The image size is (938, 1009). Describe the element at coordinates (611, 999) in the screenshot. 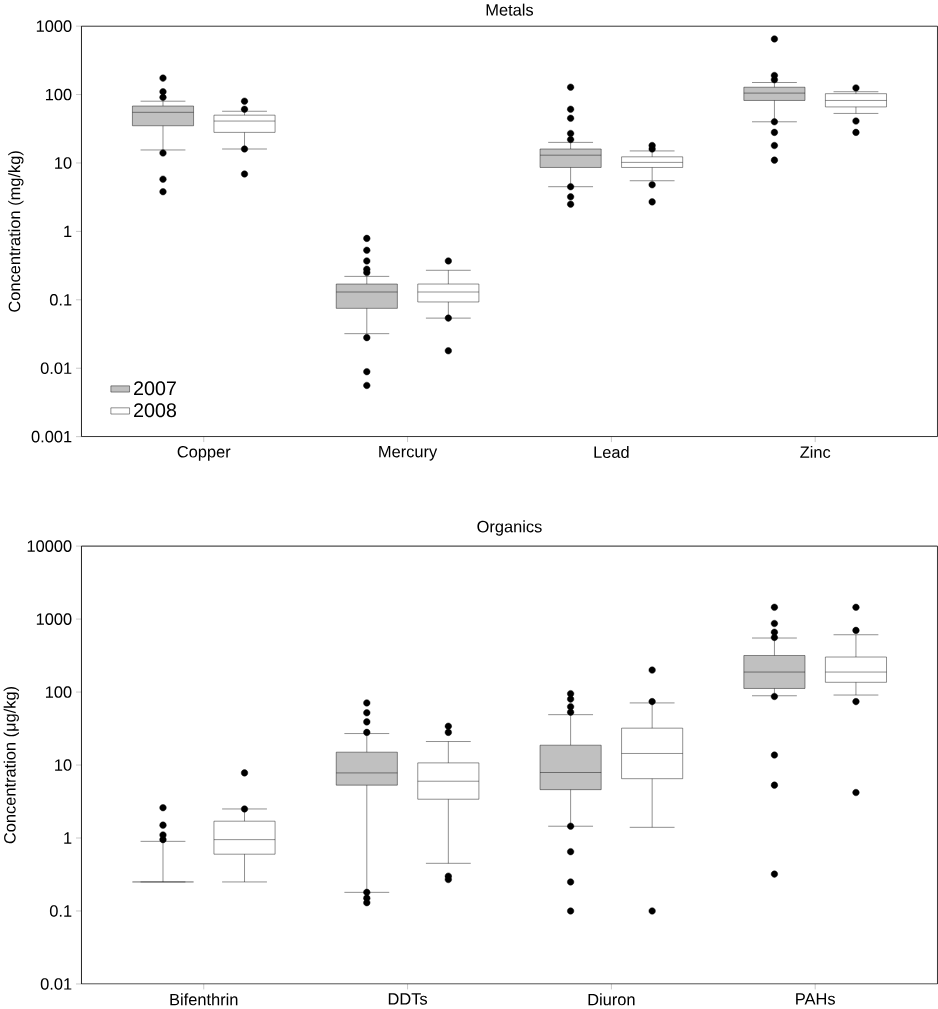

I see `x-tick-label: Diuron` at that location.